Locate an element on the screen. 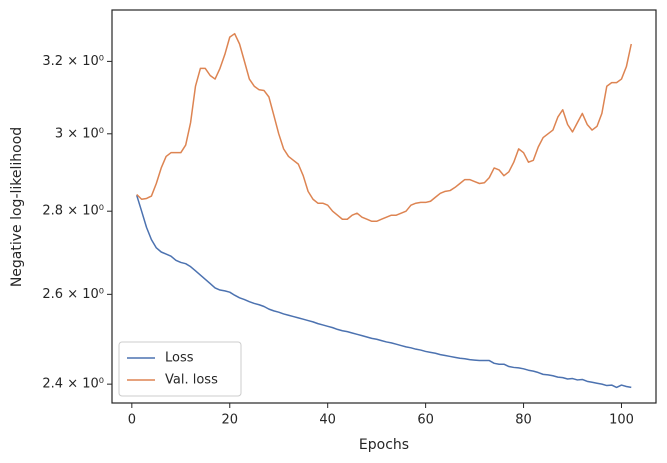 The image size is (667, 463). y-tick-label: 3.2 × 10⁰ is located at coordinates (73, 61).